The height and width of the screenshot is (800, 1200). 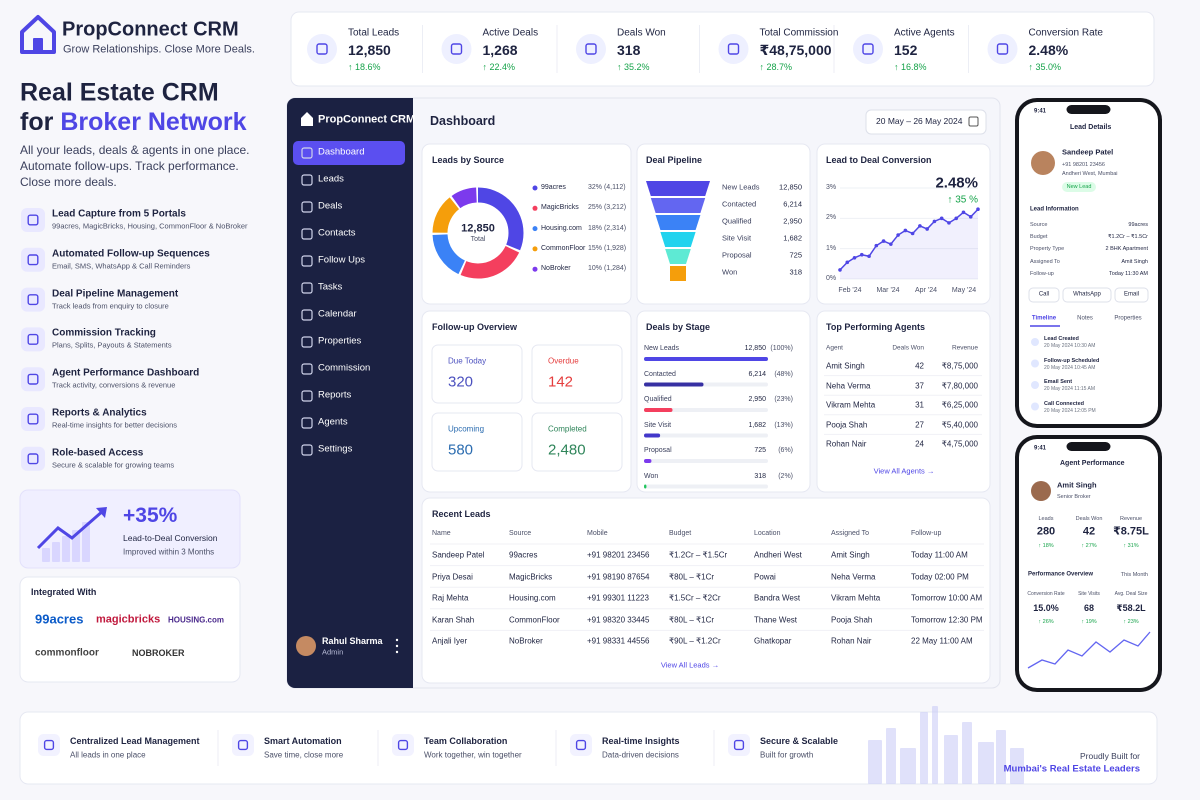 What do you see at coordinates (785, 450) in the screenshot?
I see `stage-percent: (6%)` at bounding box center [785, 450].